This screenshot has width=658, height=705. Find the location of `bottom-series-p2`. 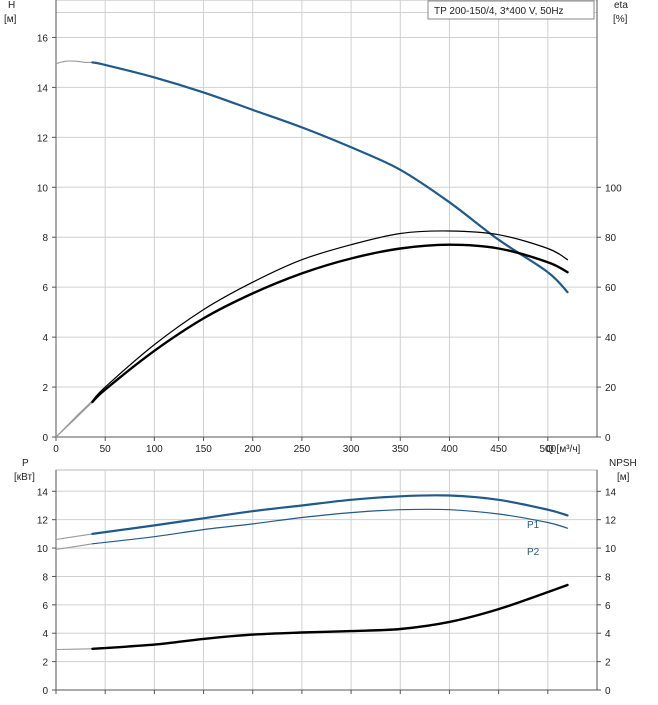

bottom-series-p2 is located at coordinates (330, 526).